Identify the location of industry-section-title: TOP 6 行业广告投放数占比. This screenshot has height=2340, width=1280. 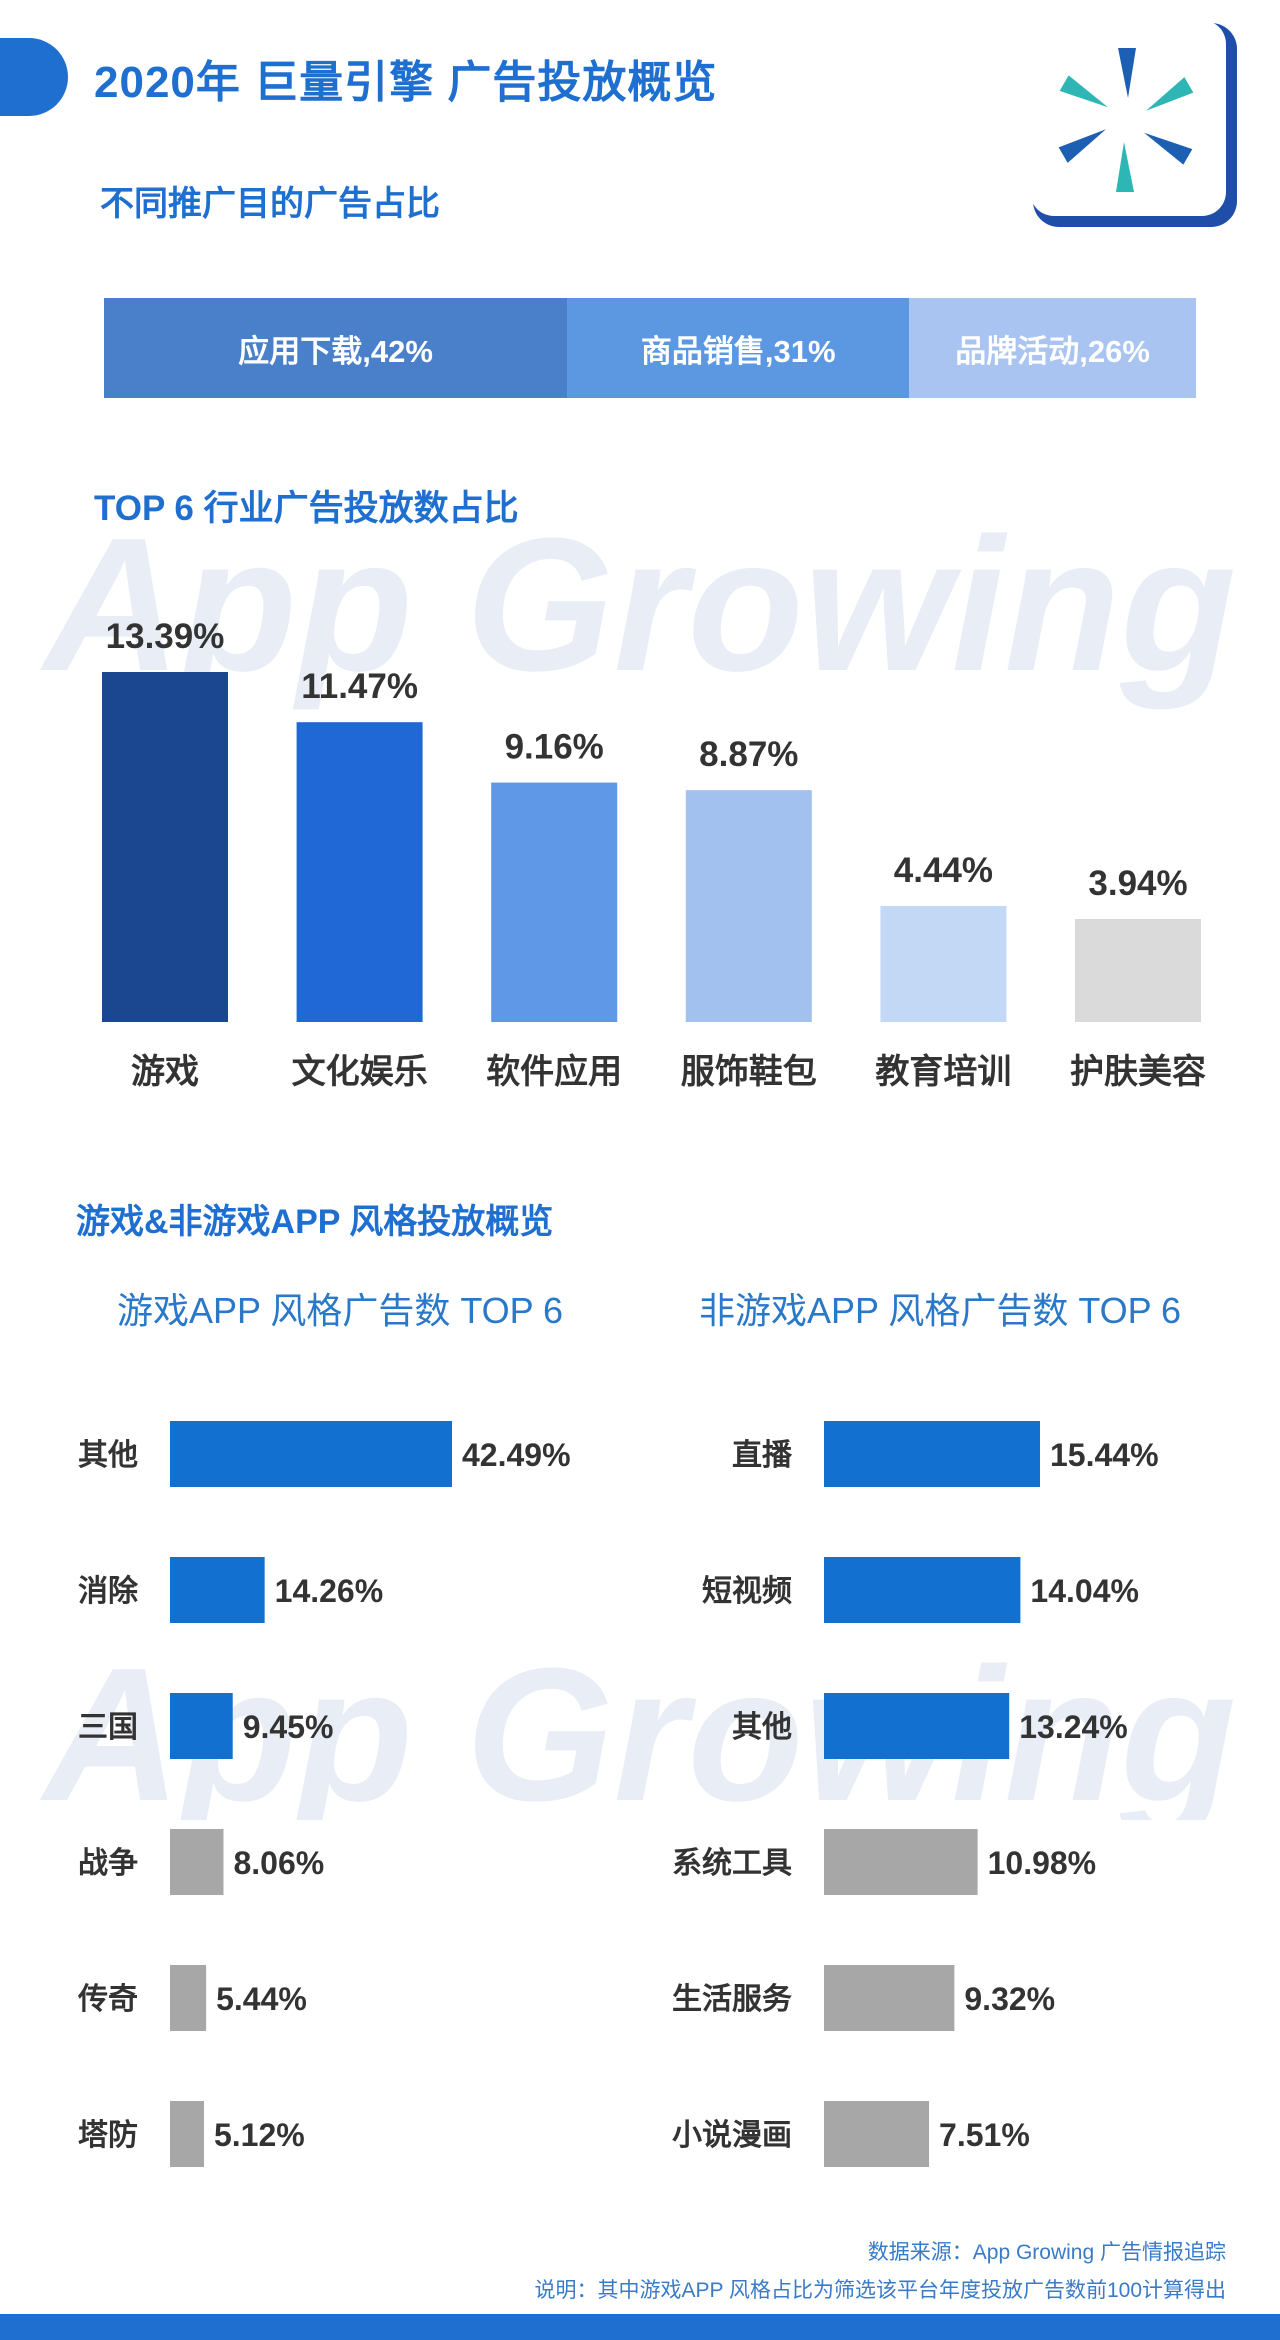
(306, 508).